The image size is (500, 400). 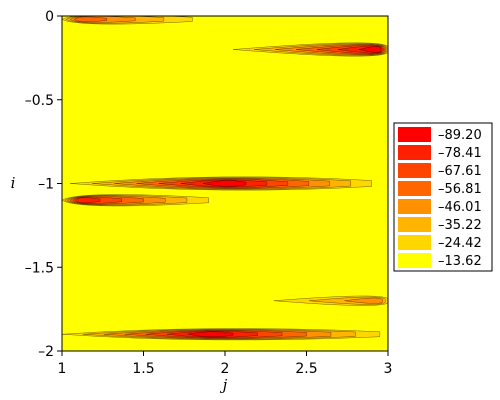 I want to click on y-tick-label: –0.5, so click(x=39, y=101).